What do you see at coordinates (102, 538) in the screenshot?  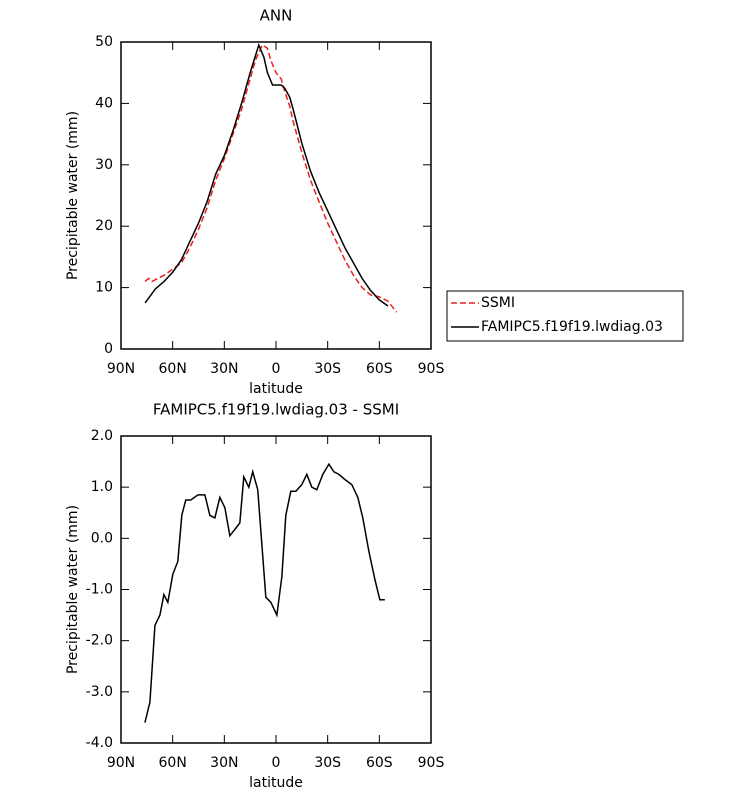 I see `y-tick-label: 0.0` at bounding box center [102, 538].